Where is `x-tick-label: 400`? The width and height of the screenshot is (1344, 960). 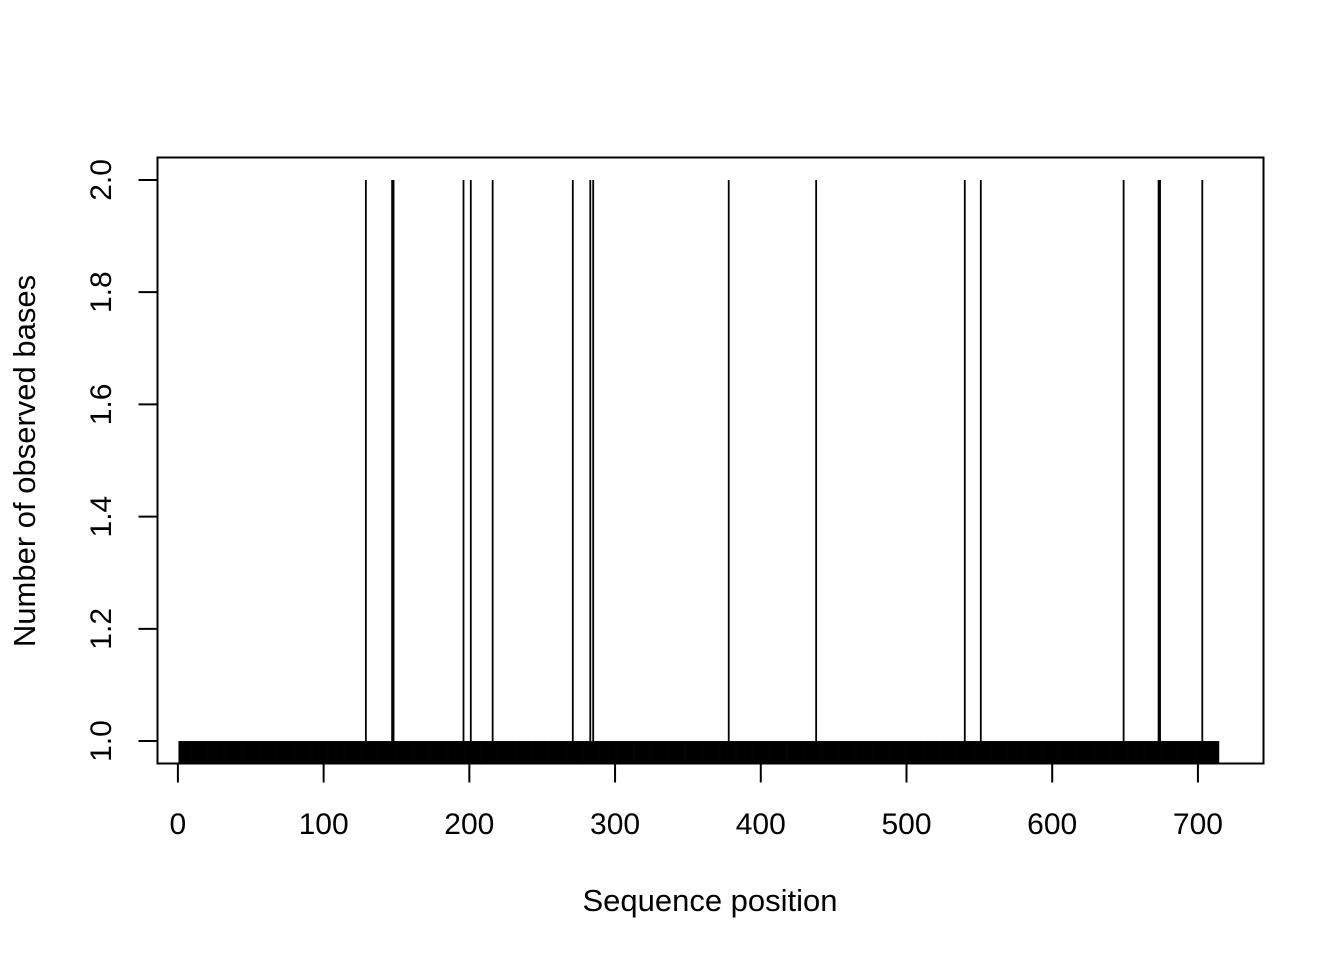 x-tick-label: 400 is located at coordinates (761, 824).